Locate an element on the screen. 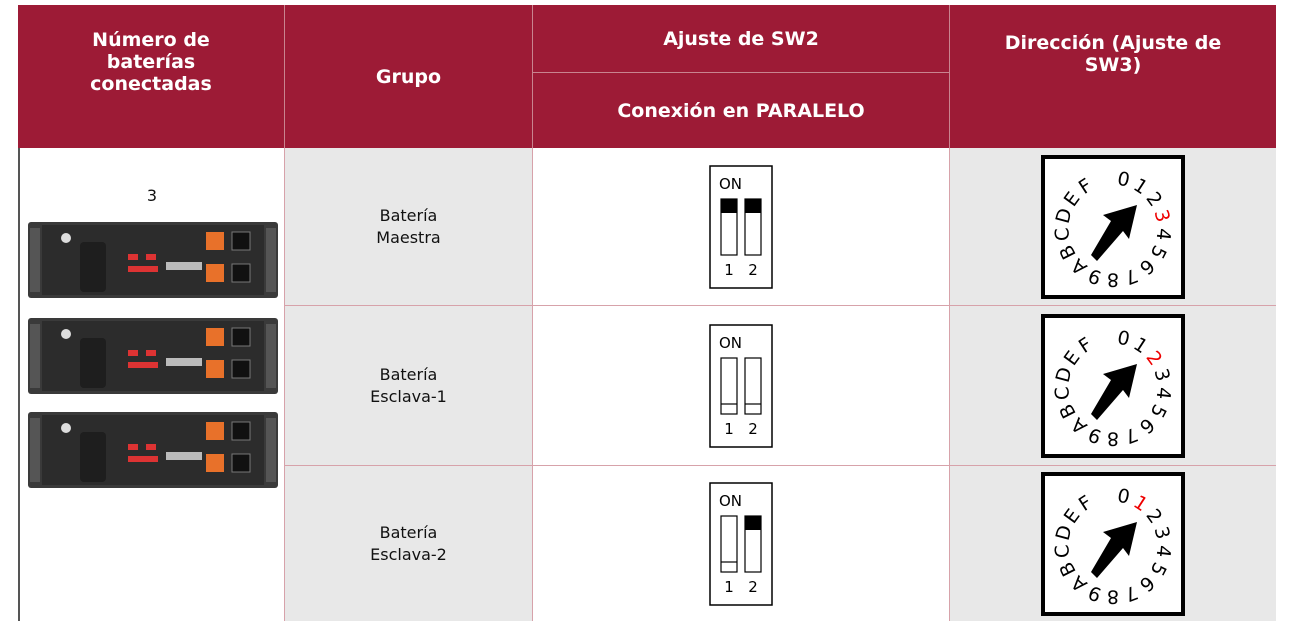 The width and height of the screenshot is (1291, 621). header-text: Grupo is located at coordinates (408, 76).